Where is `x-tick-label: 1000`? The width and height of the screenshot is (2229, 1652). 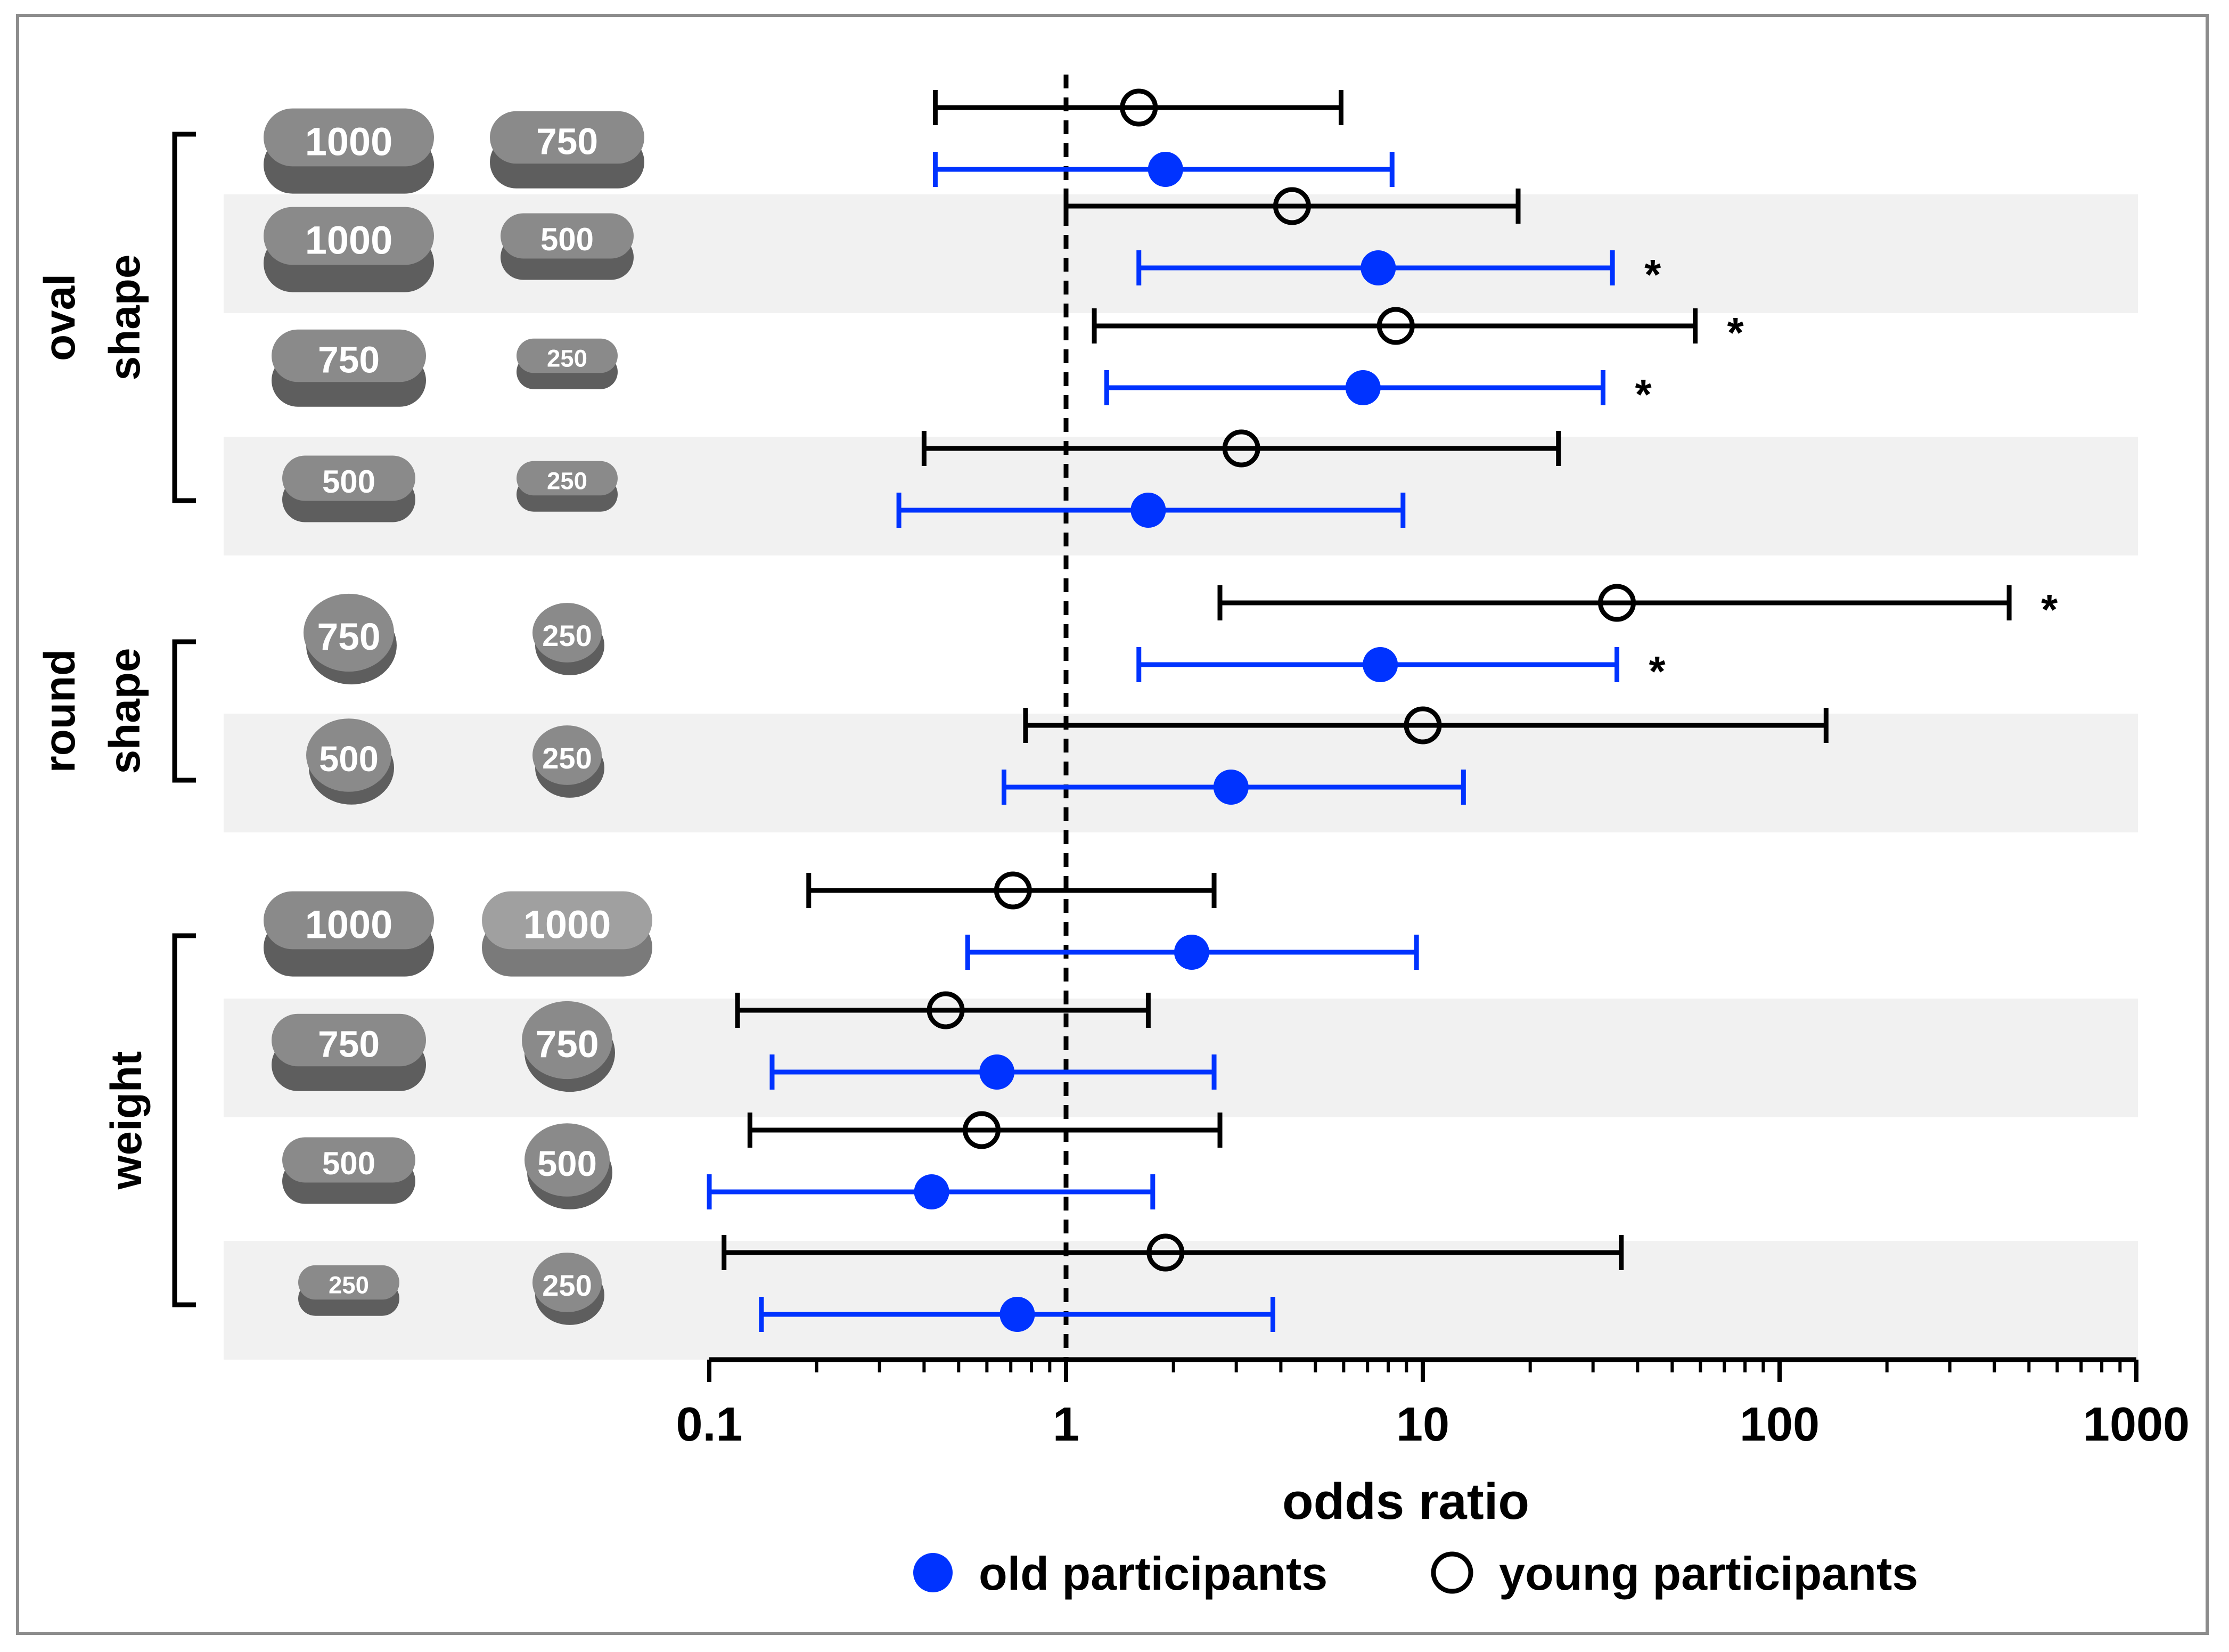 x-tick-label: 1000 is located at coordinates (2136, 1424).